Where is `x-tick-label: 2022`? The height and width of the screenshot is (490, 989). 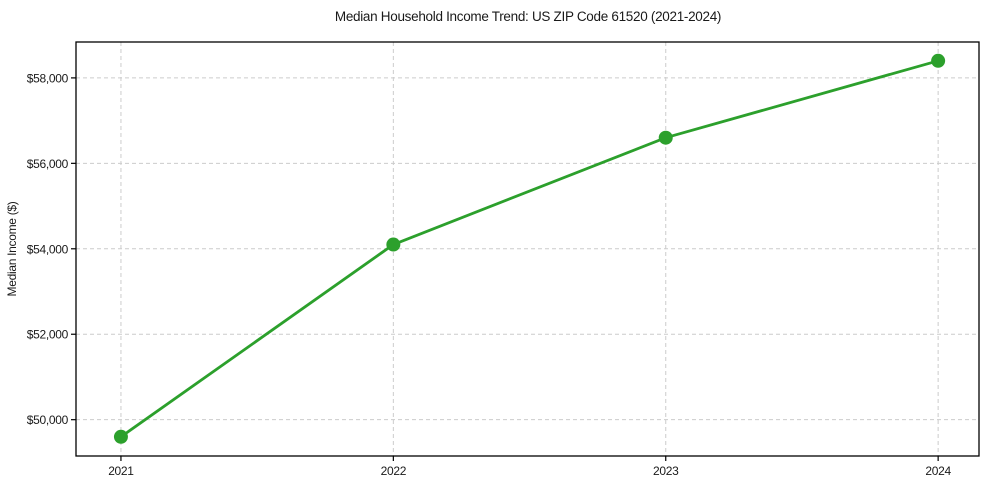
x-tick-label: 2022 is located at coordinates (394, 471).